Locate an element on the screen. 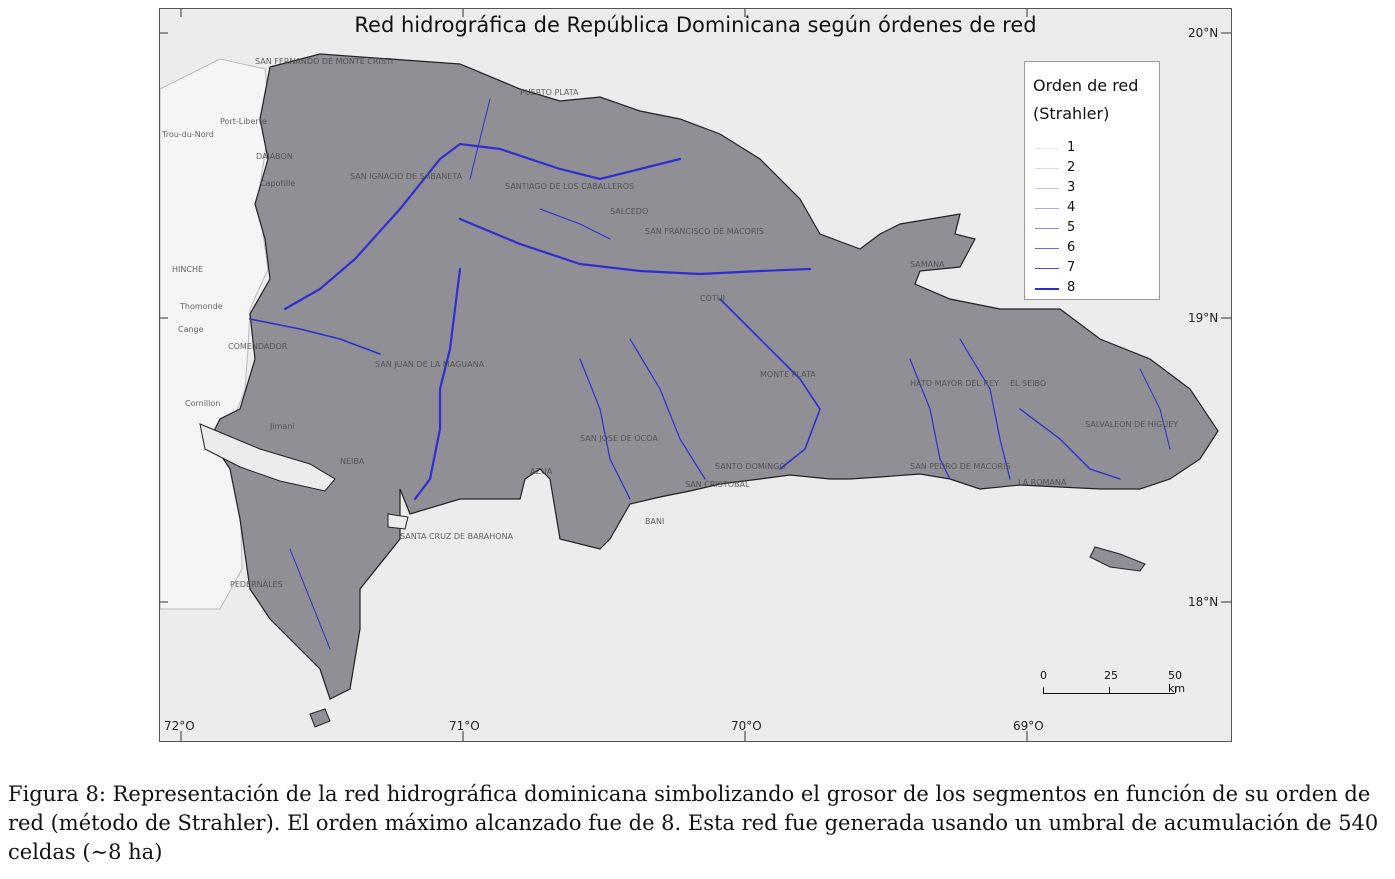 This screenshot has width=1395, height=879. legend-label: 1 is located at coordinates (1071, 147).